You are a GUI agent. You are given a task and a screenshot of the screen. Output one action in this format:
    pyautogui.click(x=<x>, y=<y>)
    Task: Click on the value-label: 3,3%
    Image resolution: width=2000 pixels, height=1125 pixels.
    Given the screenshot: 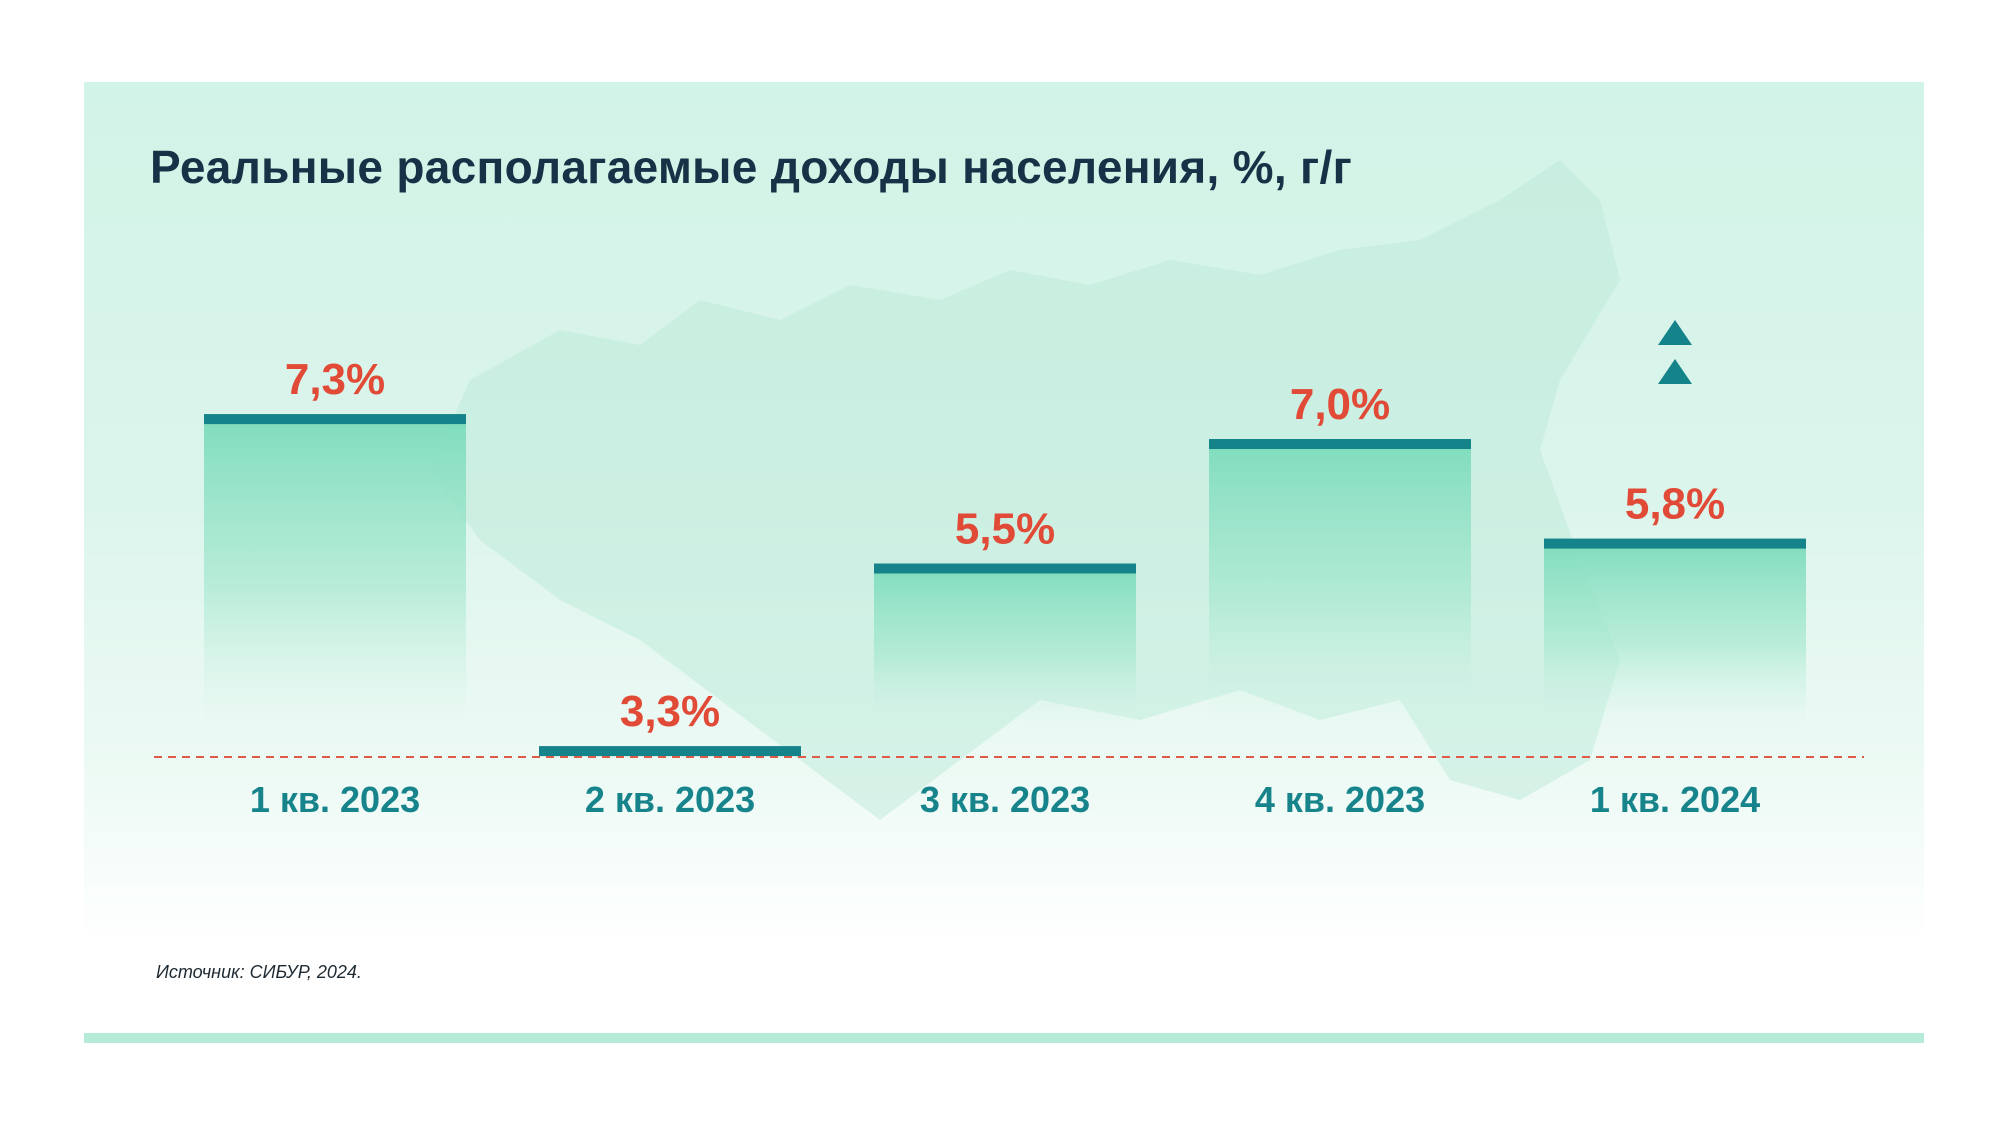 What is the action you would take?
    pyautogui.click(x=670, y=711)
    